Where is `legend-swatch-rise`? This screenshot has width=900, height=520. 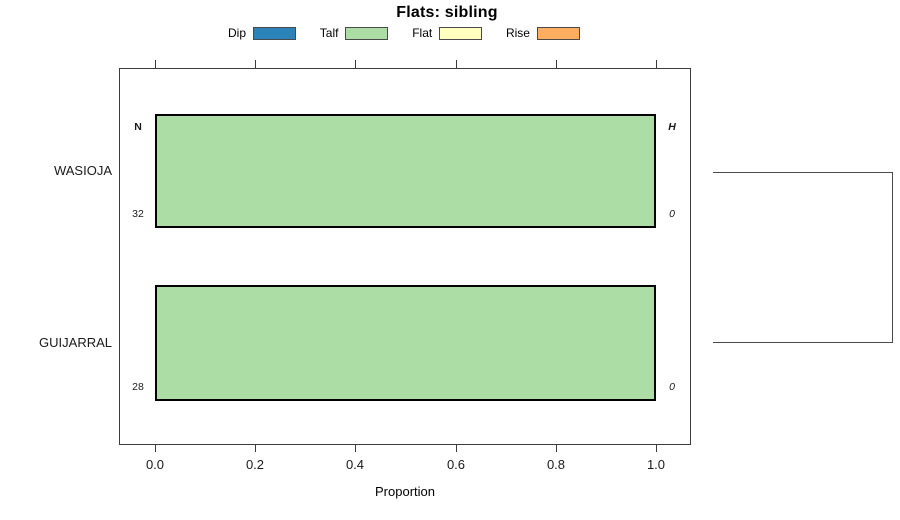
legend-swatch-rise is located at coordinates (558, 33).